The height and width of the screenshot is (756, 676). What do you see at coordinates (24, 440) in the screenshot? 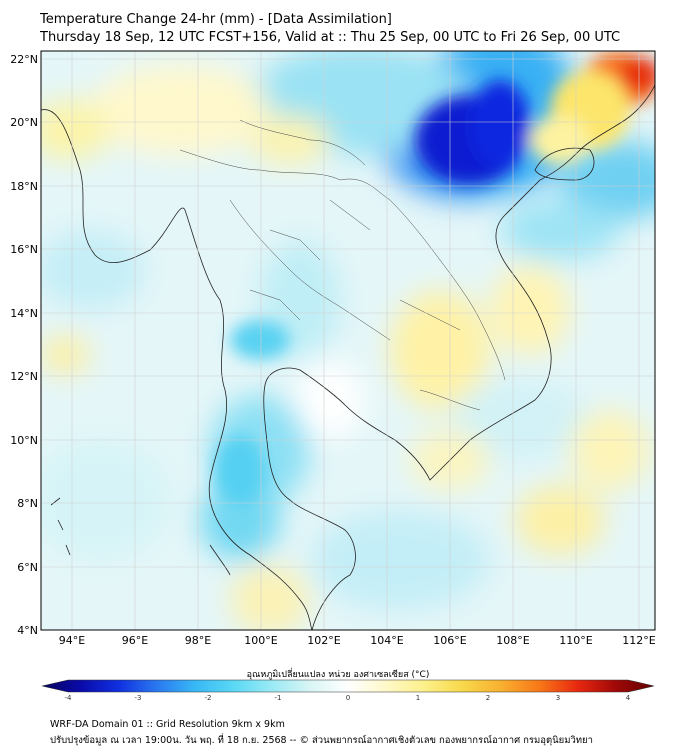
I see `y-tick-label: 10°N` at bounding box center [24, 440].